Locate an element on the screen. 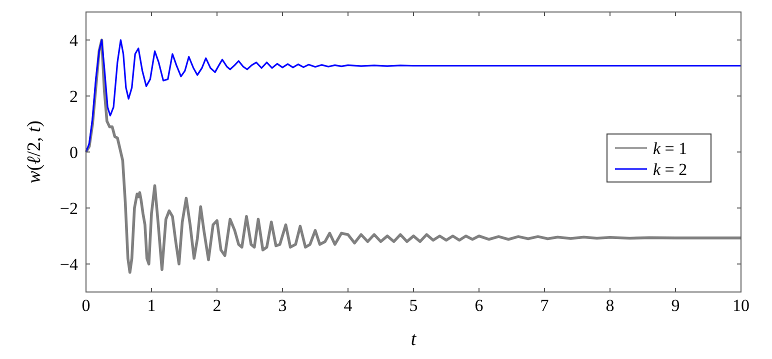 Image resolution: width=772 pixels, height=359 pixels. y-tick-label: −4 is located at coordinates (69, 264).